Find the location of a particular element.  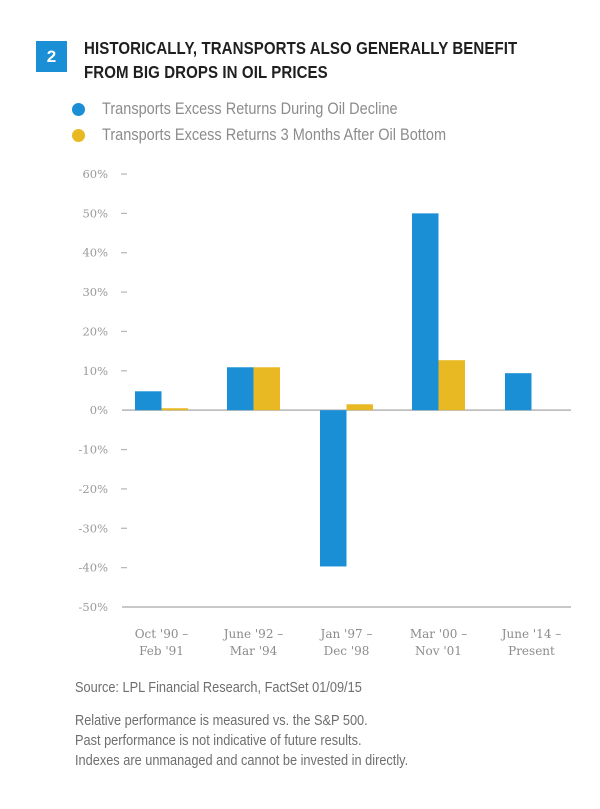

figure-number: 2 is located at coordinates (51, 56).